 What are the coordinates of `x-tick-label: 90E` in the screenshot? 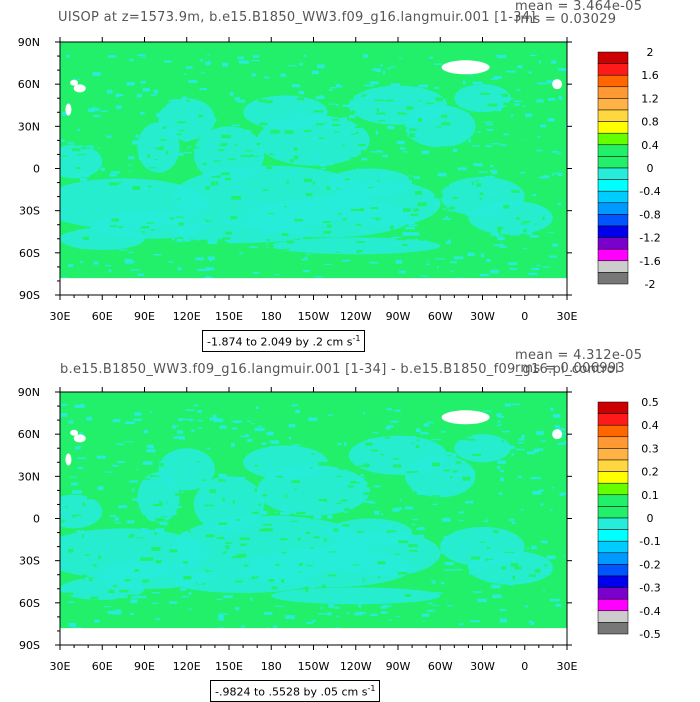 It's located at (144, 666).